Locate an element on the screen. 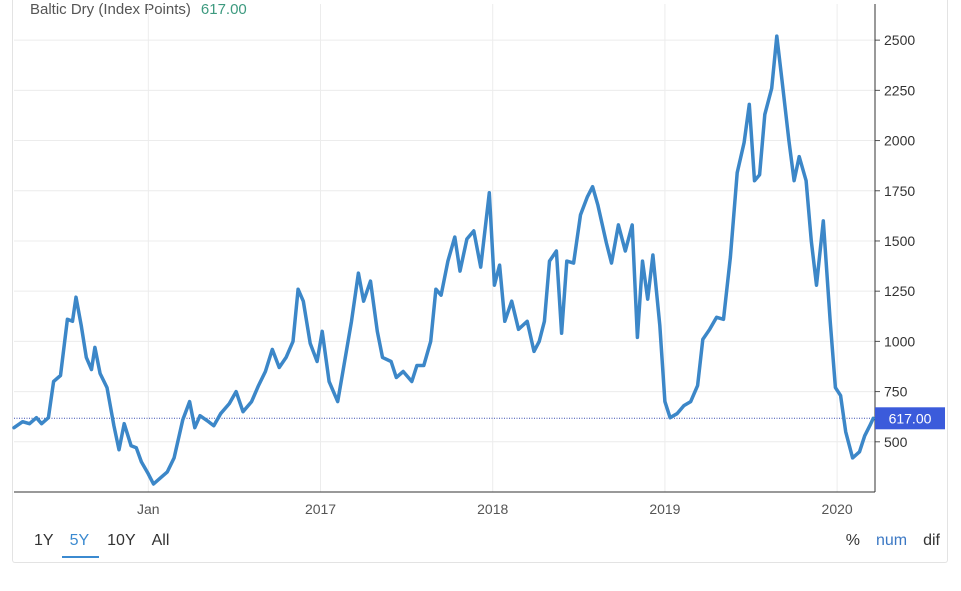 The image size is (961, 591). range-tabs: 1Y 5Y 10Y All is located at coordinates (101, 544).